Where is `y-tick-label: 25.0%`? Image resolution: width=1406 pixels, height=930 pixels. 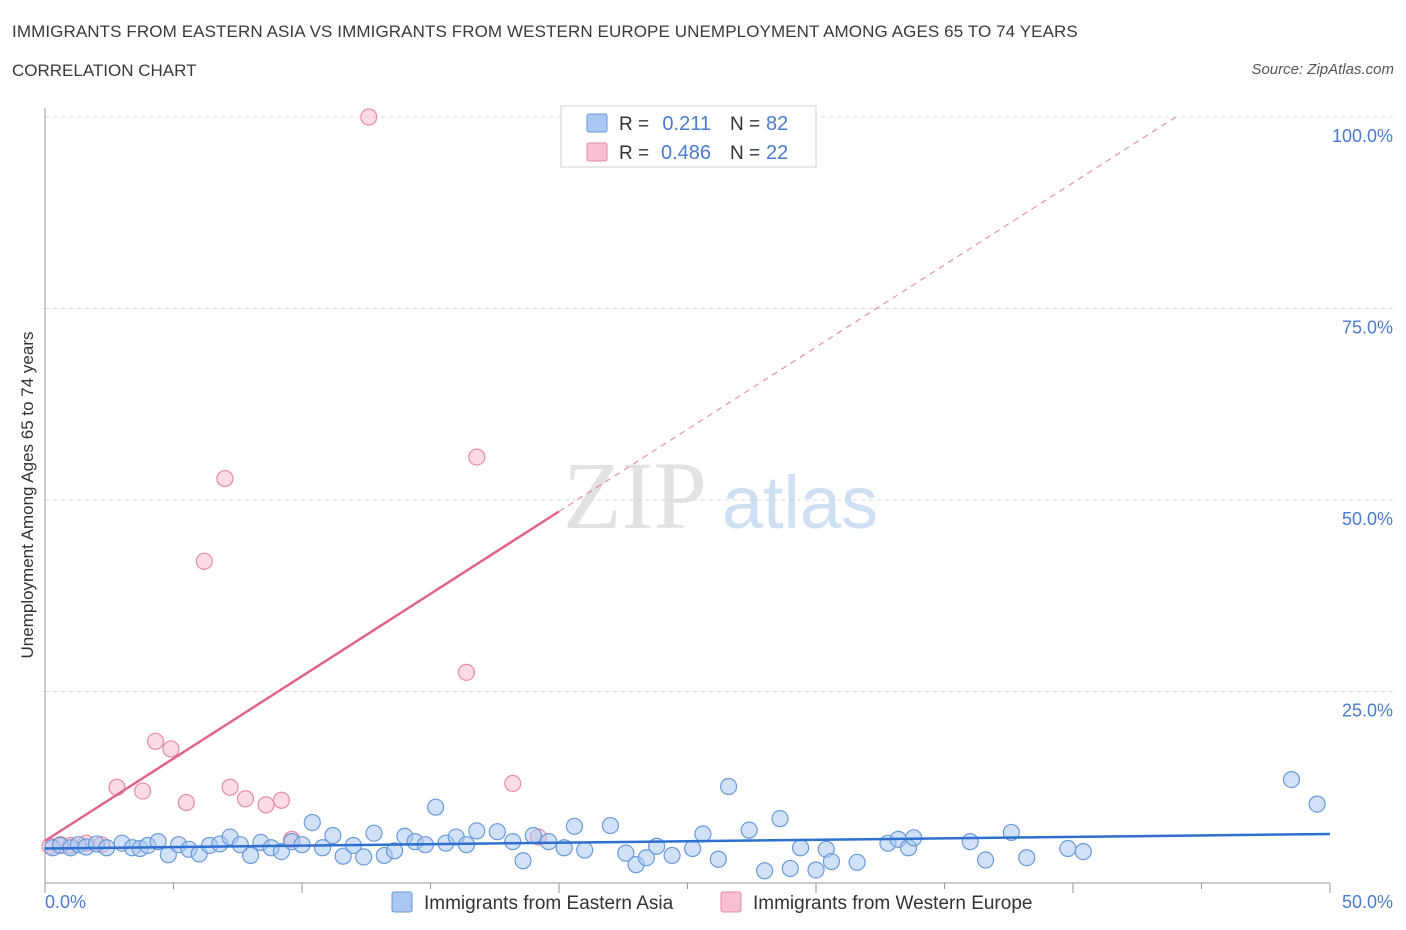
y-tick-label: 25.0% is located at coordinates (1367, 711).